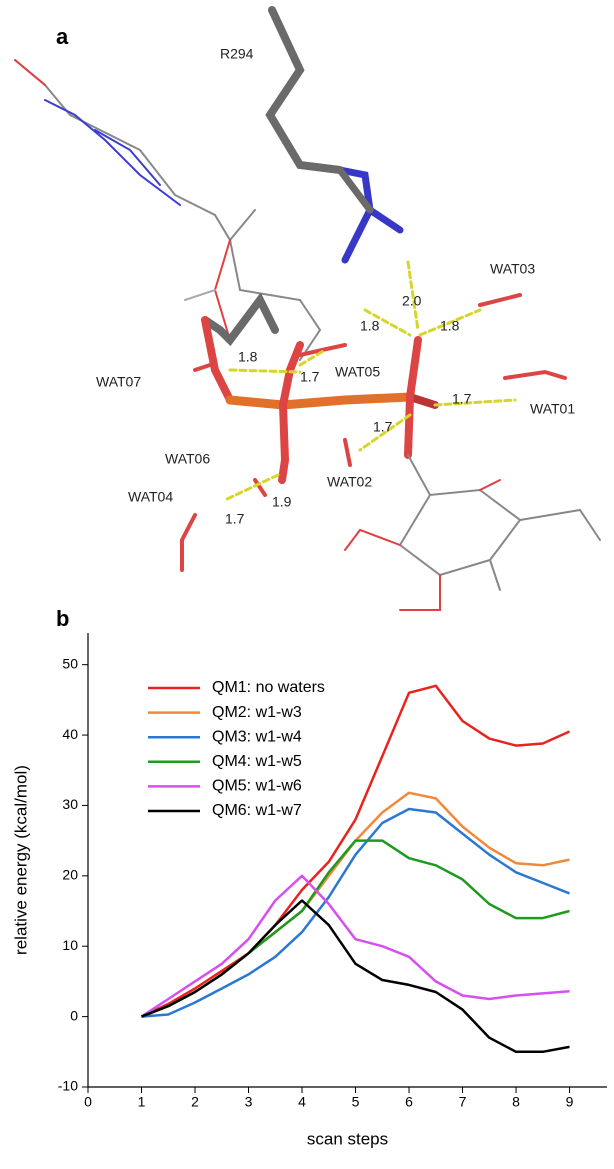  I want to click on legend-label: QM4: w1-w5, so click(257, 761).